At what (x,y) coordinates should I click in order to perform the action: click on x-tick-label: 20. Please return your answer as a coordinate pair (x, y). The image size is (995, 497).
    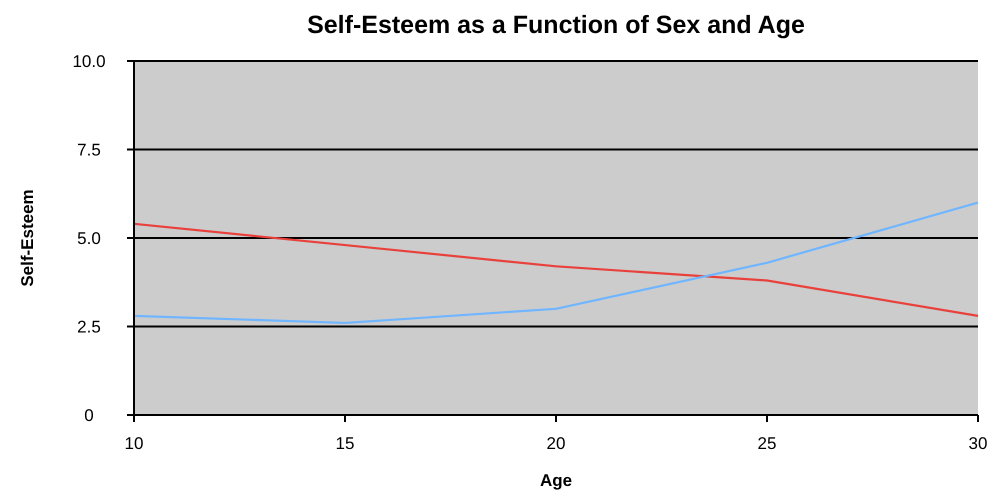
    Looking at the image, I should click on (556, 443).